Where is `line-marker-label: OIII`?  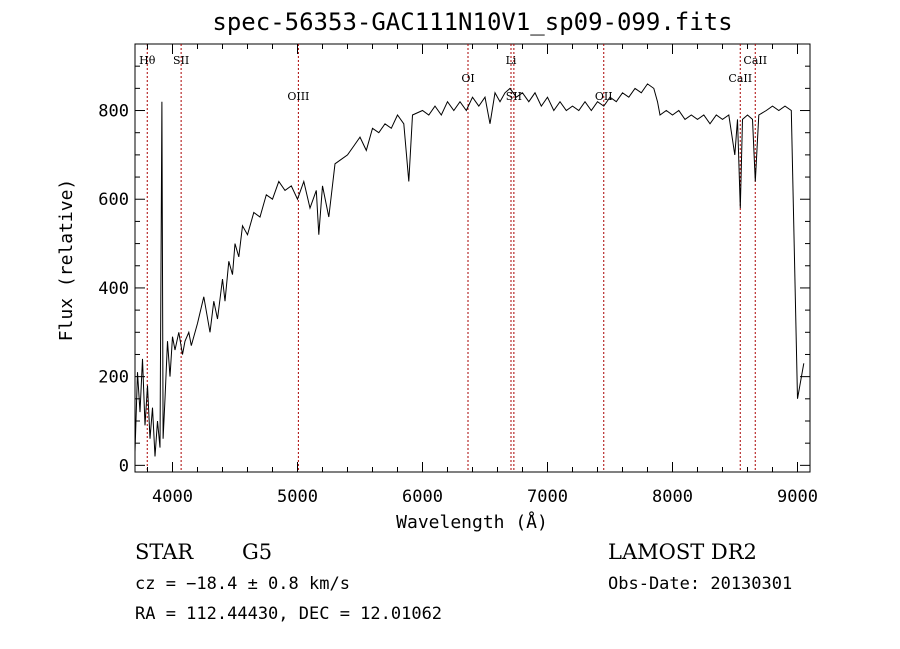 line-marker-label: OIII is located at coordinates (298, 96).